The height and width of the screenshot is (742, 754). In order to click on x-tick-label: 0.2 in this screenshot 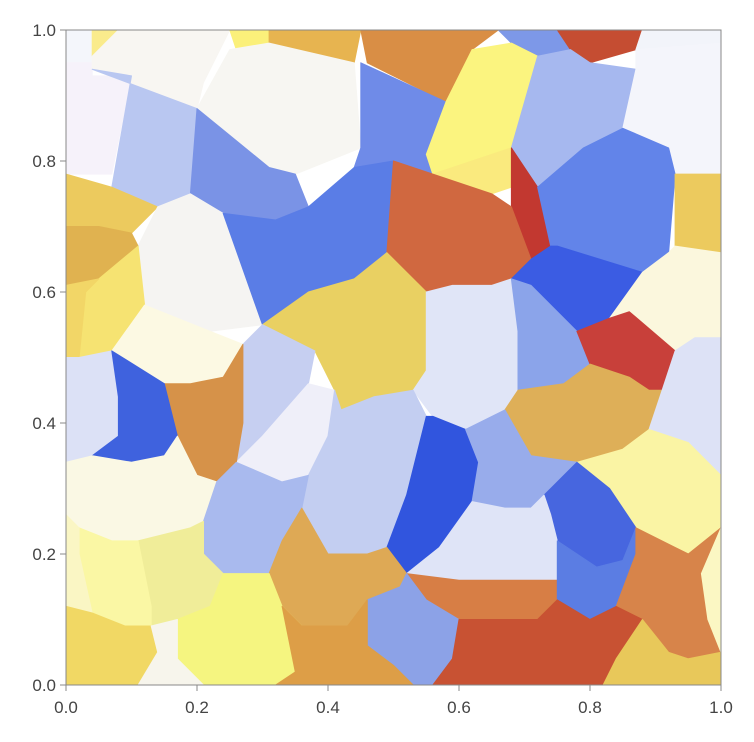, I will do `click(197, 707)`.